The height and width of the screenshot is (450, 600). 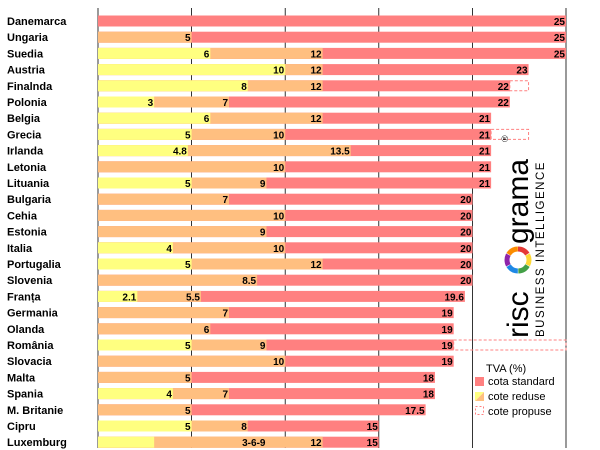 I want to click on logo-word-risc: risc, so click(x=518, y=314).